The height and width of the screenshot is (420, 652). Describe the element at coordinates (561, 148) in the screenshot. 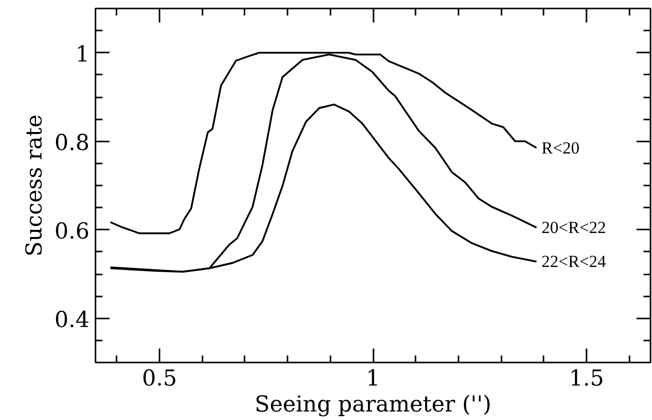

I see `series-label: R<20` at that location.